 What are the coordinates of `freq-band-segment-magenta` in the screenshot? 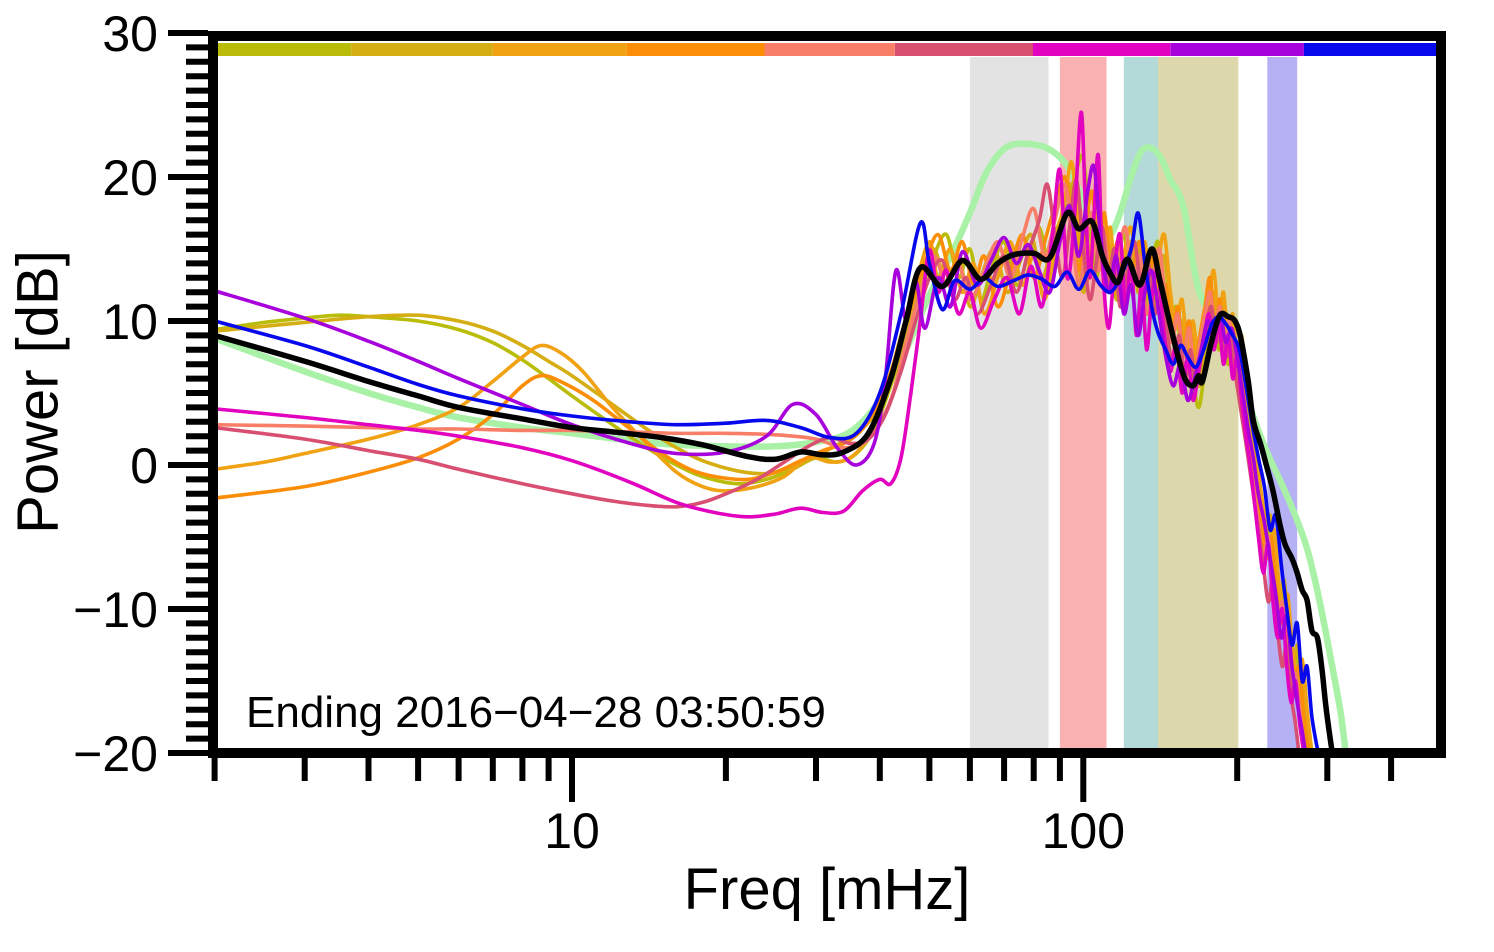 It's located at (1101, 49).